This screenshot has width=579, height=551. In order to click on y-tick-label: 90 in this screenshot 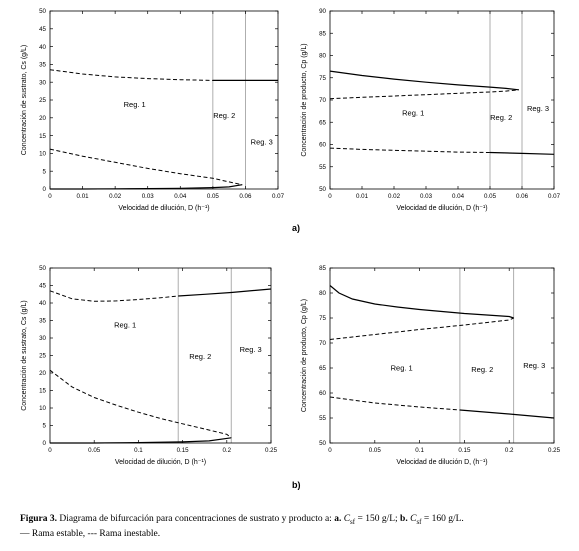, I will do `click(322, 11)`.